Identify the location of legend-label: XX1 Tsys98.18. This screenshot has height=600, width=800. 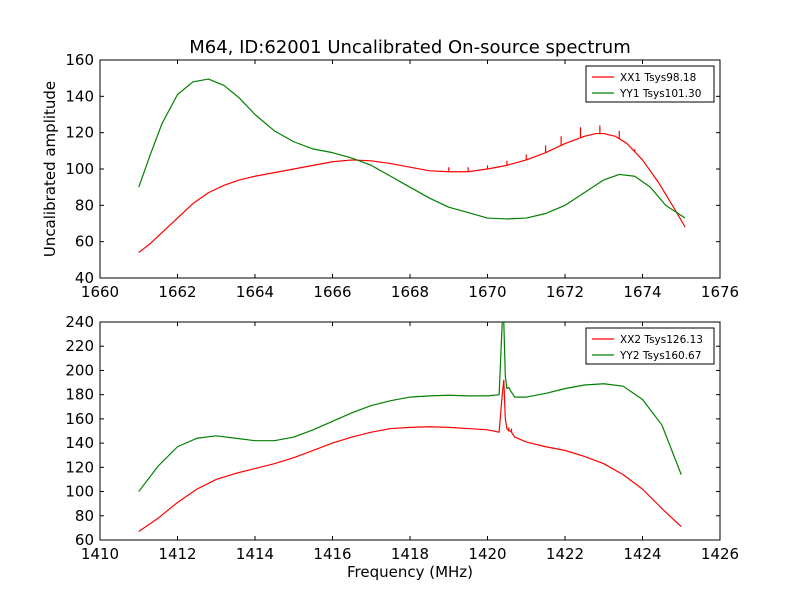
(658, 78).